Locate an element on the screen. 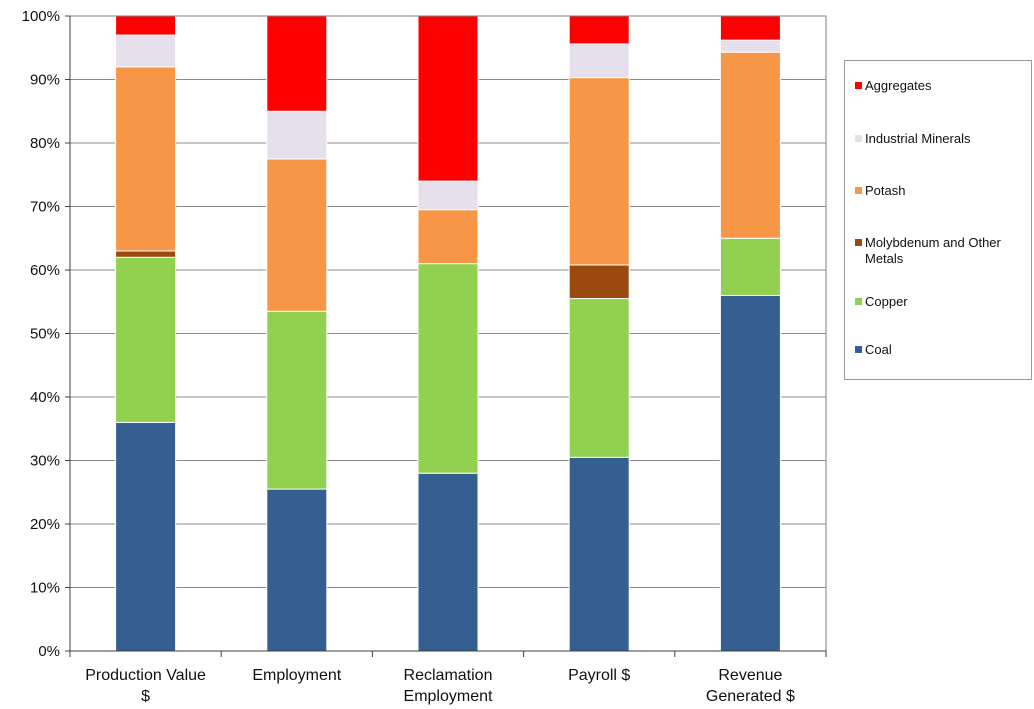 Image resolution: width=1034 pixels, height=709 pixels. legend-label: Potash is located at coordinates (885, 190).